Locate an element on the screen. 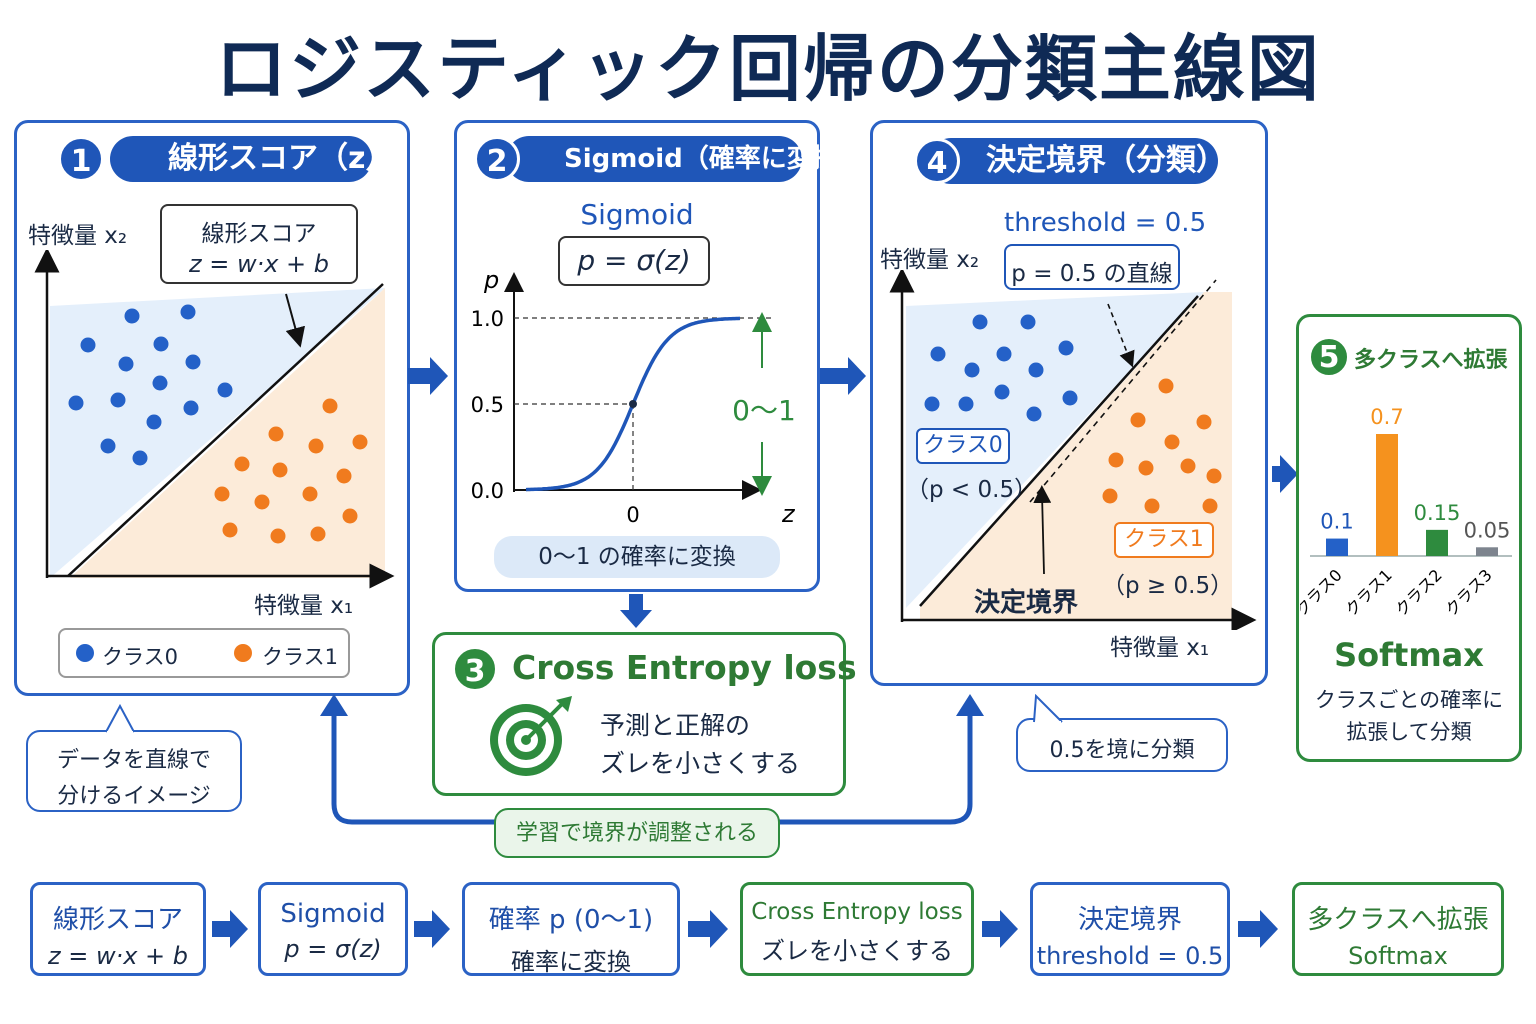  target-icon is located at coordinates (531, 736).